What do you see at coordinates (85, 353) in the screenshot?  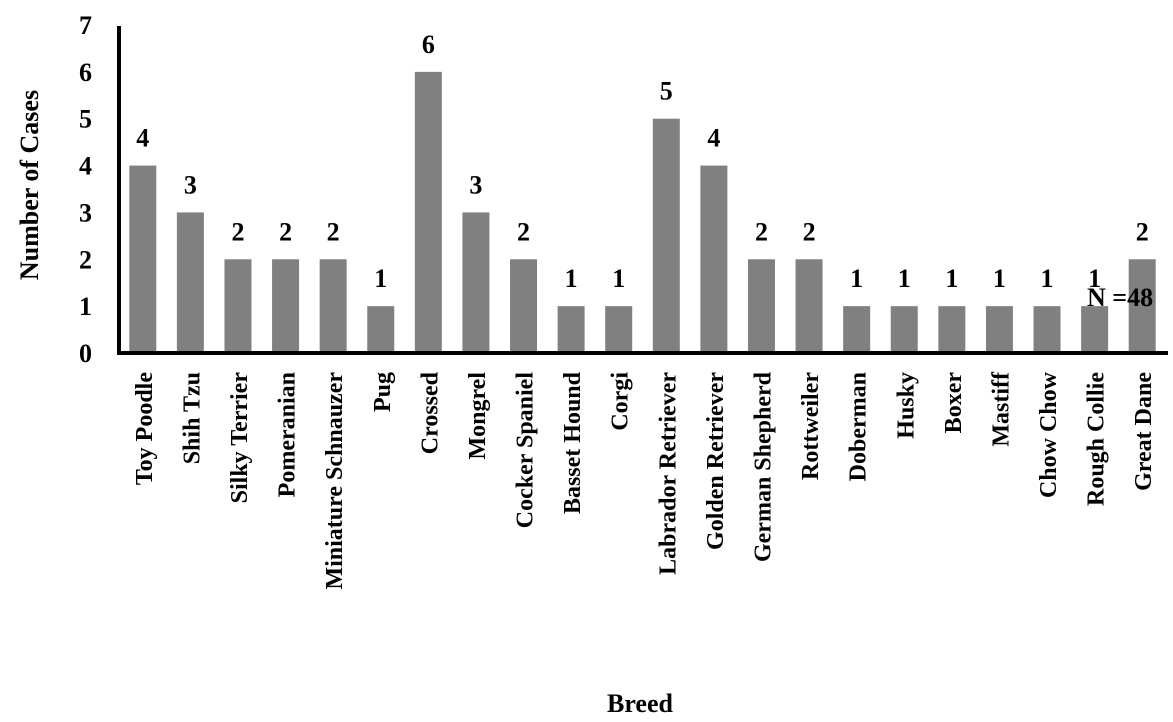 I see `y-tick-label: 0` at bounding box center [85, 353].